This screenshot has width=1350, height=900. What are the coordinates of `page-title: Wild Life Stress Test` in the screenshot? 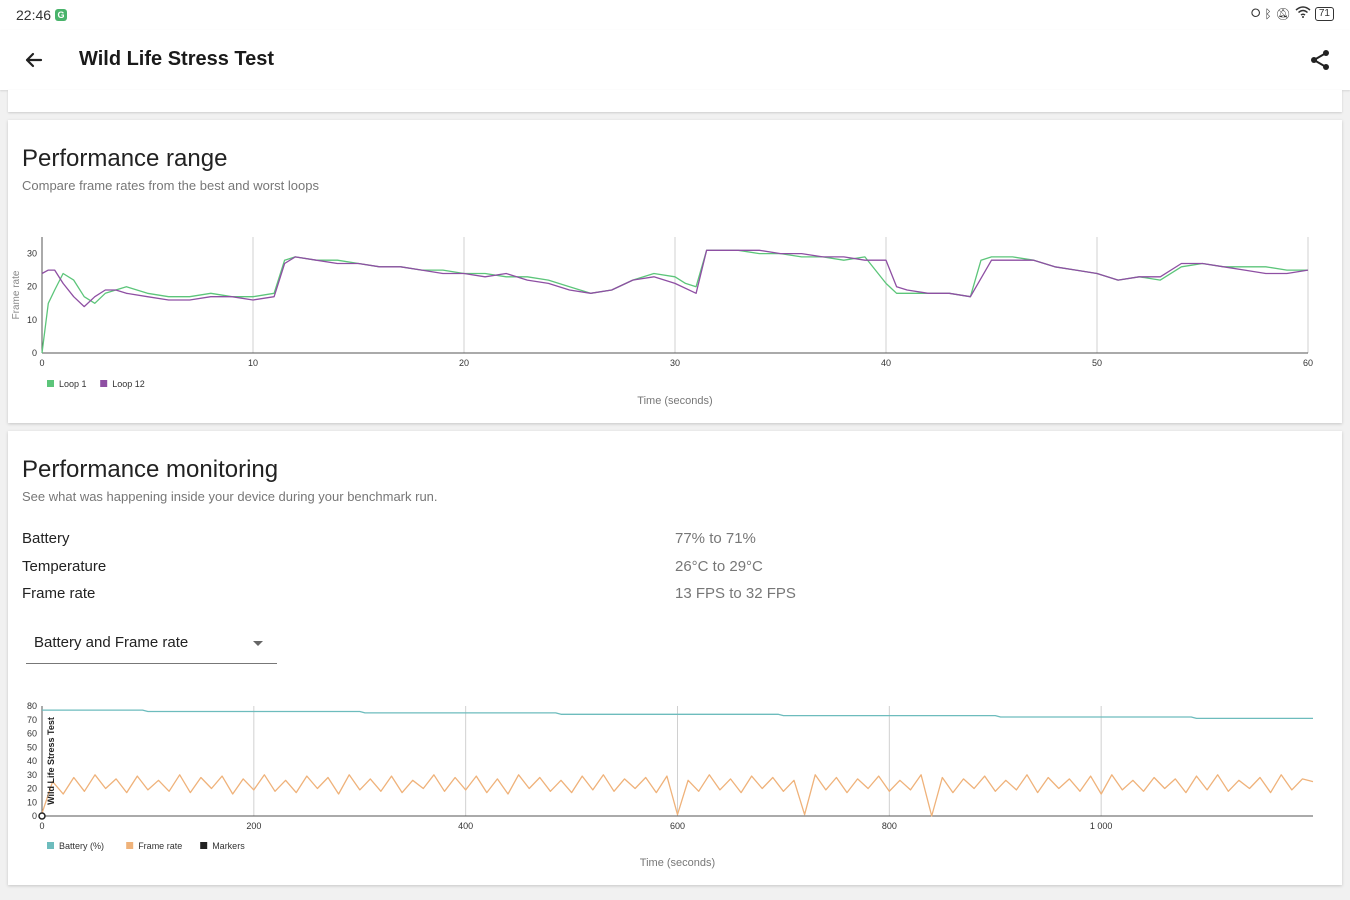 It's located at (177, 59).